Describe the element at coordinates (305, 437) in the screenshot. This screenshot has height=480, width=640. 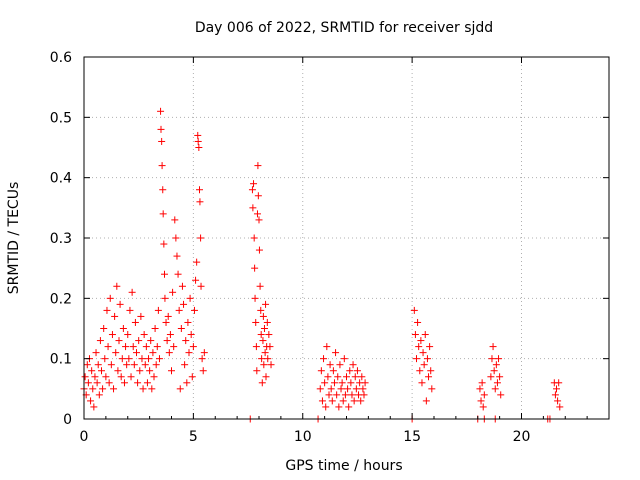
I see `x-tick-labels: 0 5 10 15 20` at that location.